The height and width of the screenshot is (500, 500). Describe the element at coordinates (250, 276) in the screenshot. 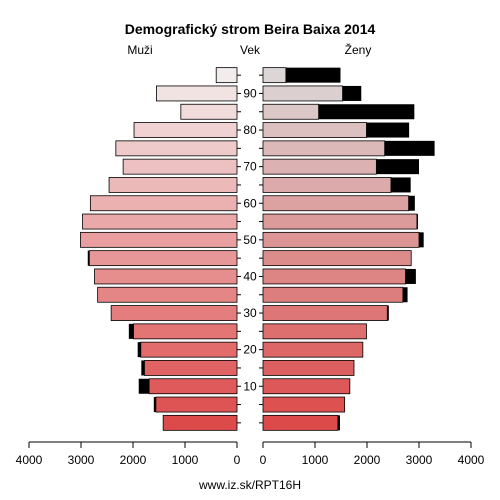

I see `age-tick-label: 40` at that location.